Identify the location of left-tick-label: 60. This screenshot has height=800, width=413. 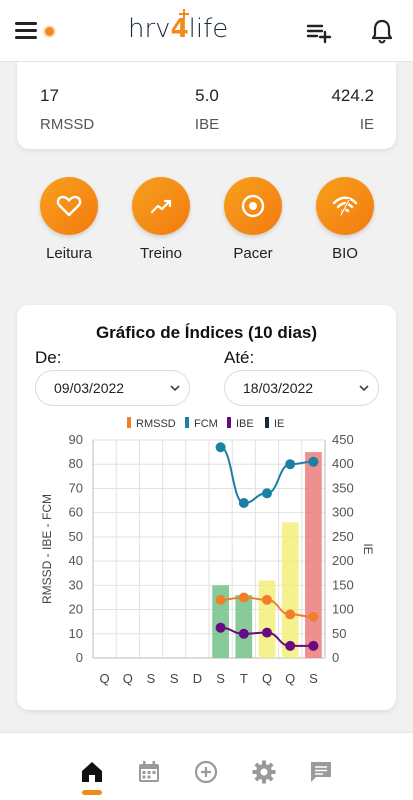
(76, 512).